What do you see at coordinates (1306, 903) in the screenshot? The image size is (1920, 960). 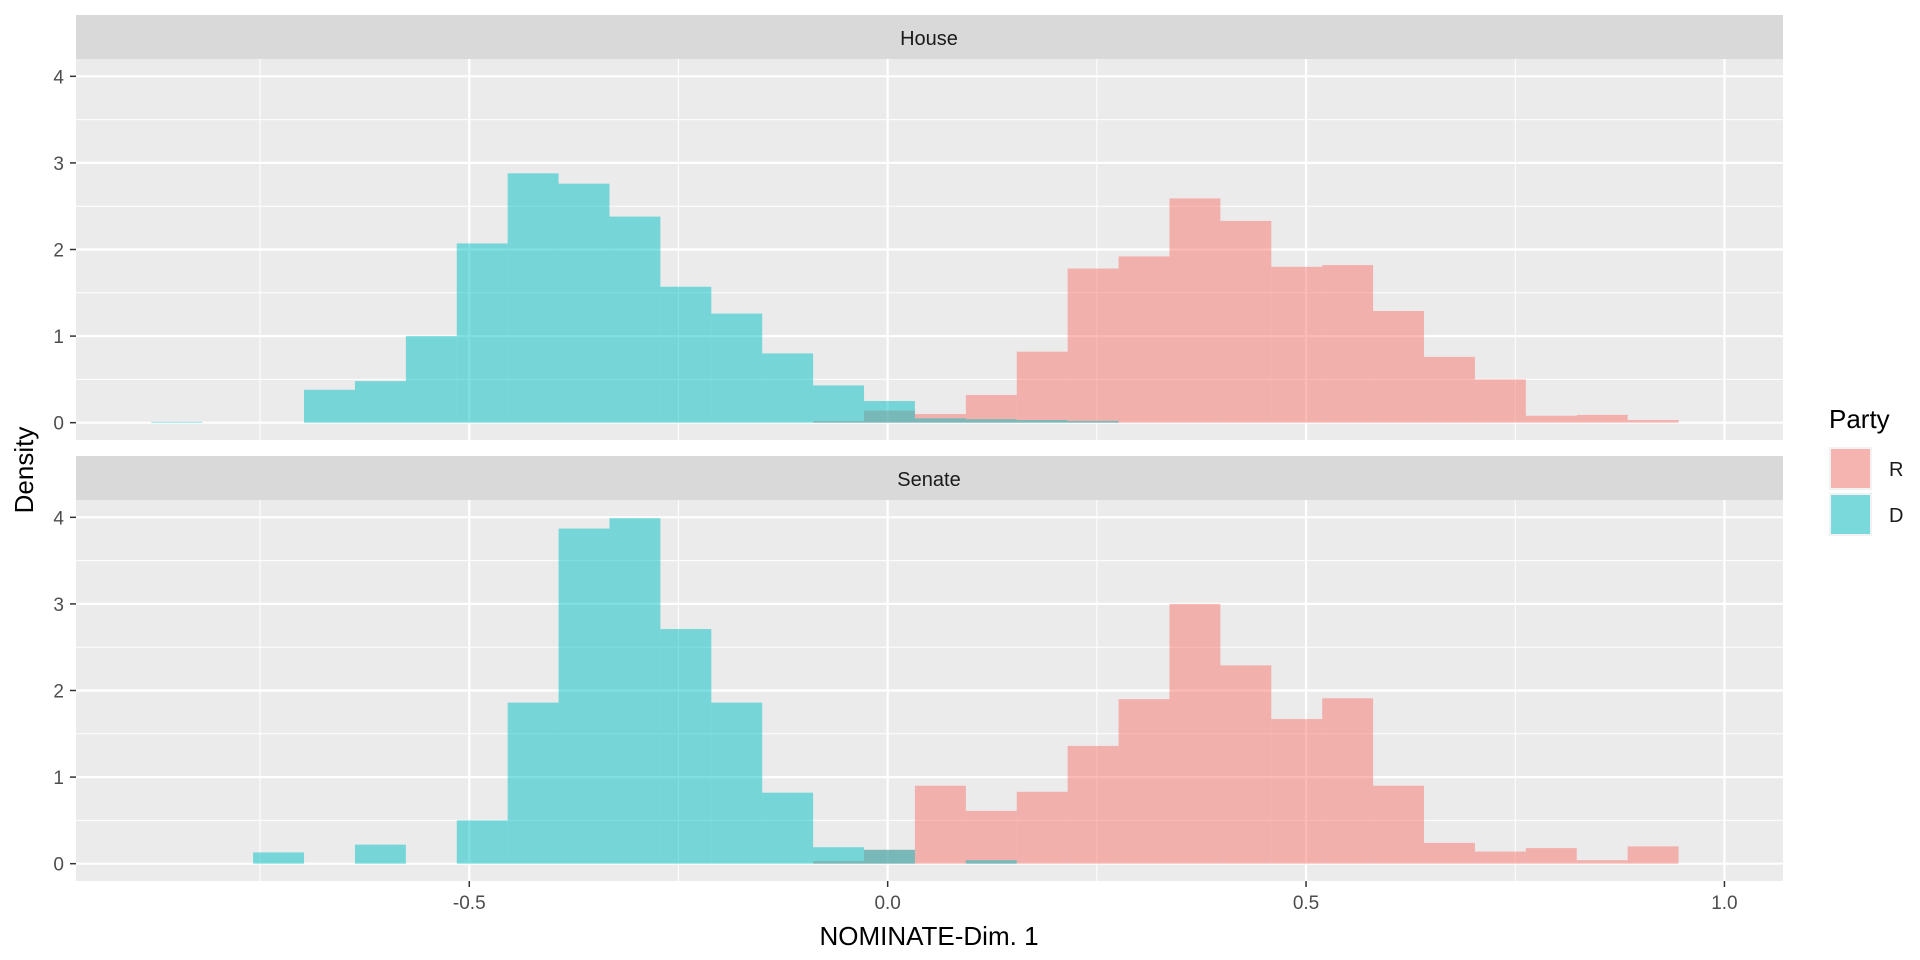 I see `x-tick-label: 0.5` at bounding box center [1306, 903].